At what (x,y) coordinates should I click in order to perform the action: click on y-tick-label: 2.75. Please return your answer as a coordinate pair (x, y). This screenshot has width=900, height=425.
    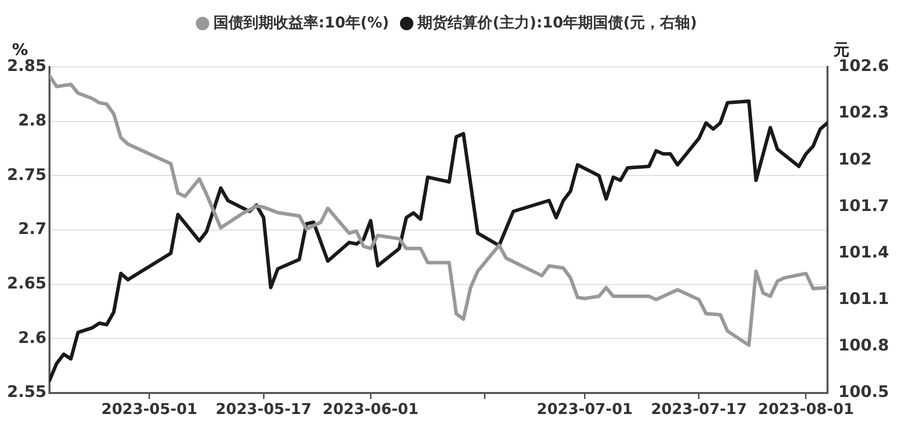
    Looking at the image, I should click on (26, 174).